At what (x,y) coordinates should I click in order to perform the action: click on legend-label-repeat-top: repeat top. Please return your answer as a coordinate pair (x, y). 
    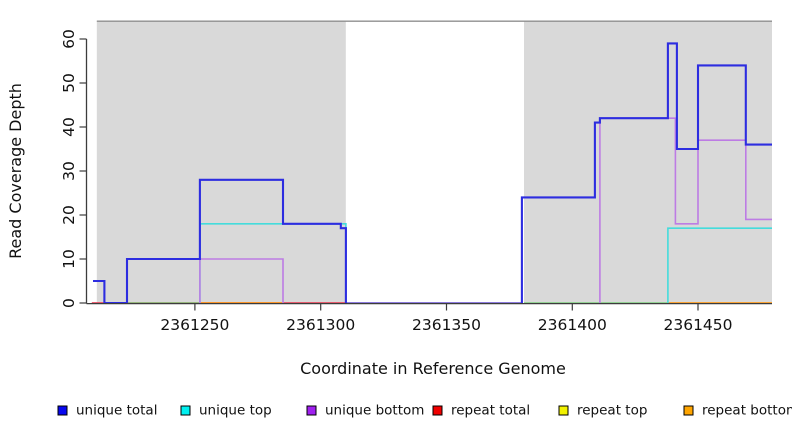
    Looking at the image, I should click on (612, 411).